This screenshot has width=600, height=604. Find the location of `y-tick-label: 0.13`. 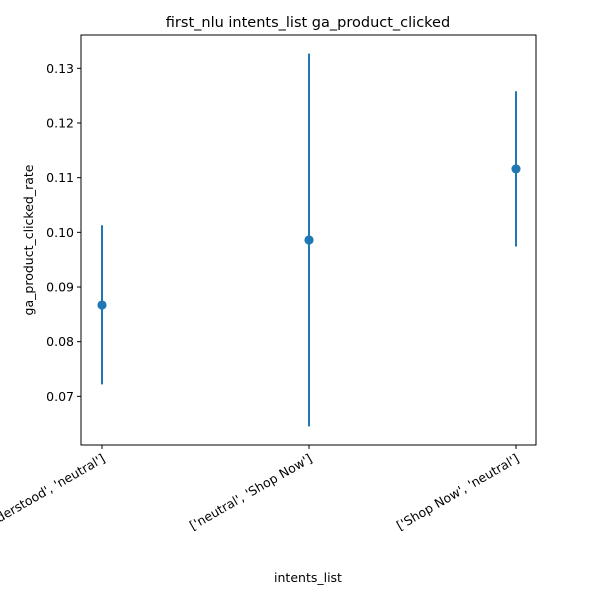

y-tick-label: 0.13 is located at coordinates (60, 68).